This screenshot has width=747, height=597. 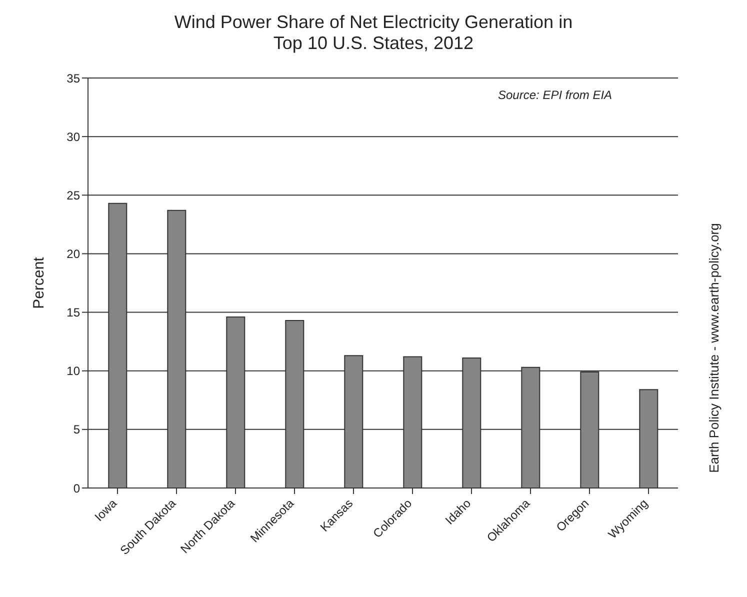 I want to click on y-tick-label: 20, so click(x=73, y=253).